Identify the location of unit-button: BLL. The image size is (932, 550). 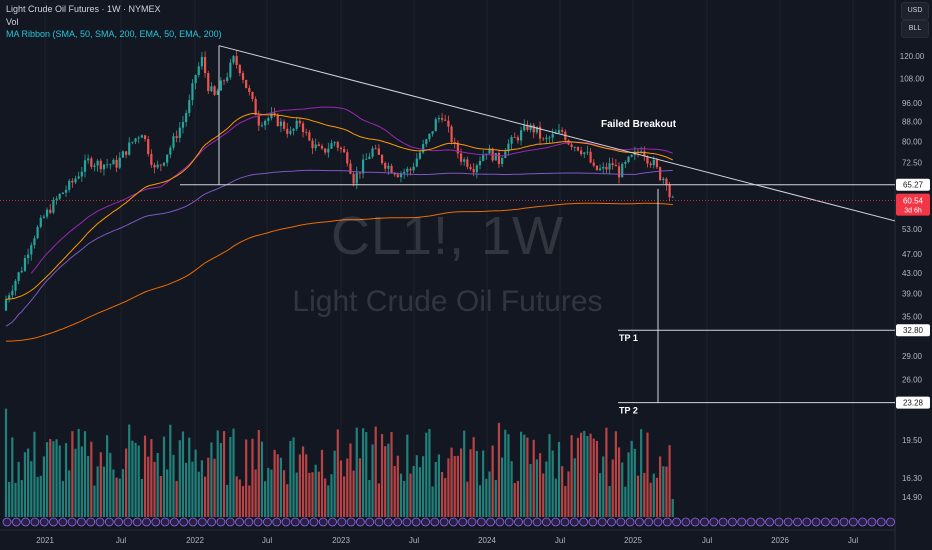
(915, 29).